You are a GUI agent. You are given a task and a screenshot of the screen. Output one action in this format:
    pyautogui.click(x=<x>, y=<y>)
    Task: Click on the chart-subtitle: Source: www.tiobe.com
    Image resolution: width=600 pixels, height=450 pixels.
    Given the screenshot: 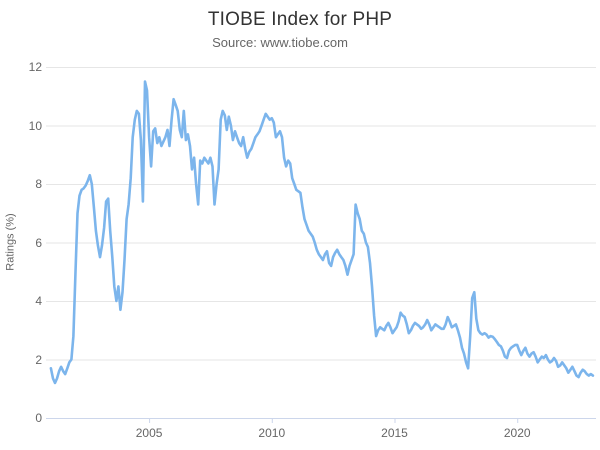 What is the action you would take?
    pyautogui.click(x=280, y=42)
    